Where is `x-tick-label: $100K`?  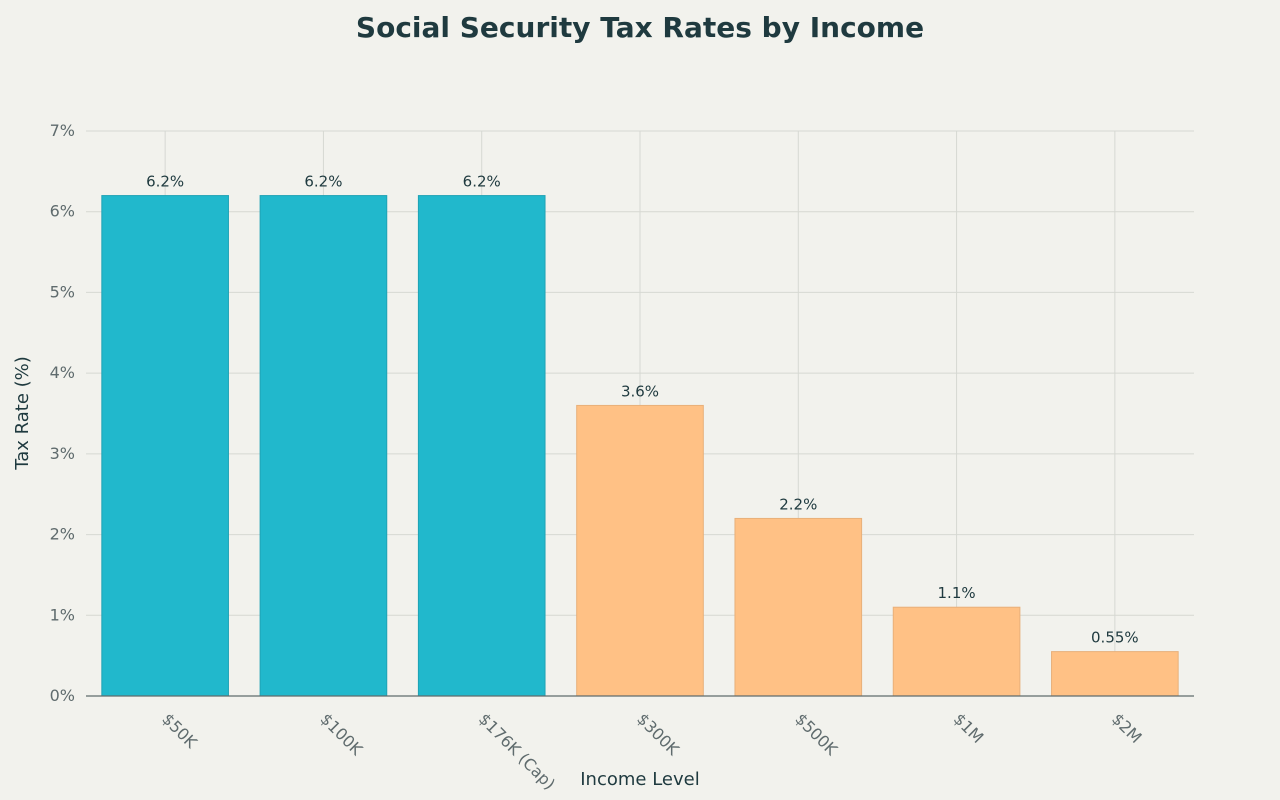
x-tick-label: $100K is located at coordinates (342, 734).